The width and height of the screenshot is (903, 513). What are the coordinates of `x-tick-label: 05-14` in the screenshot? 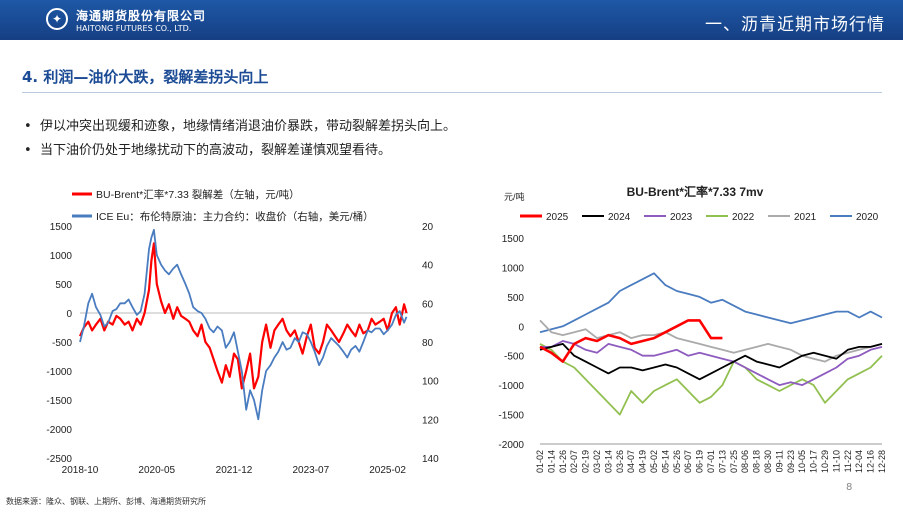 It's located at (665, 461).